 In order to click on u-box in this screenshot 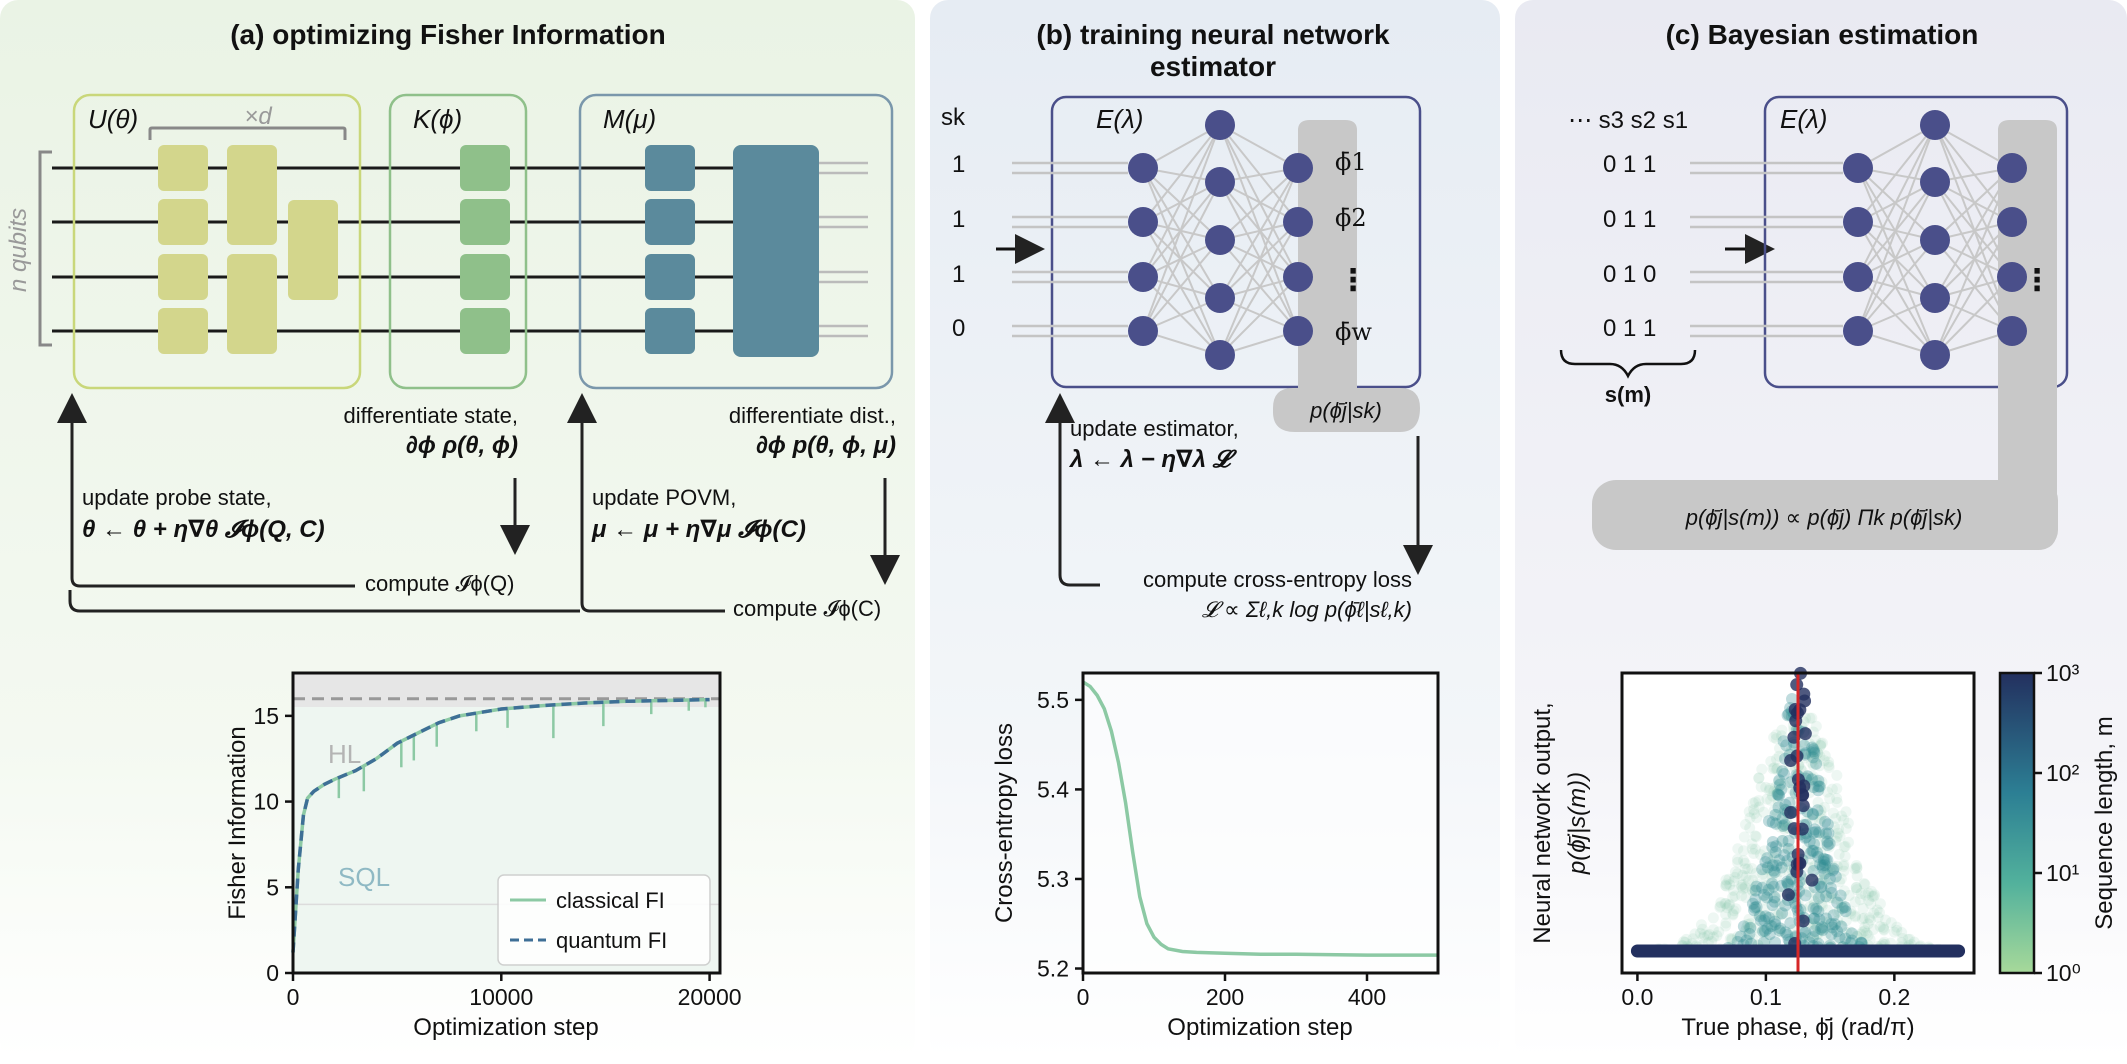, I will do `click(217, 241)`.